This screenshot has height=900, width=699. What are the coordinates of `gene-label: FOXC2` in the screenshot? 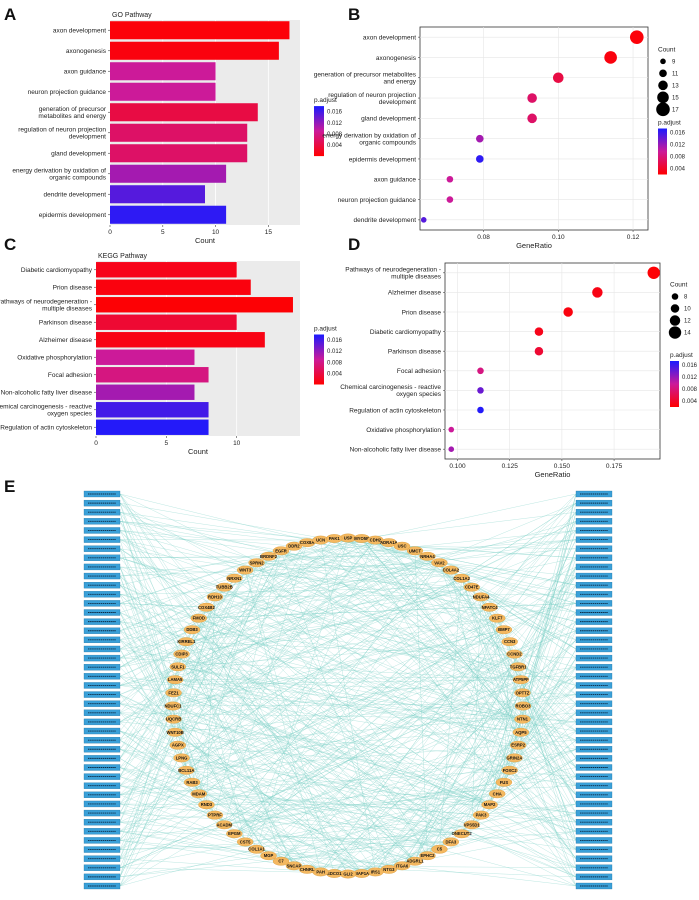 It's located at (510, 770).